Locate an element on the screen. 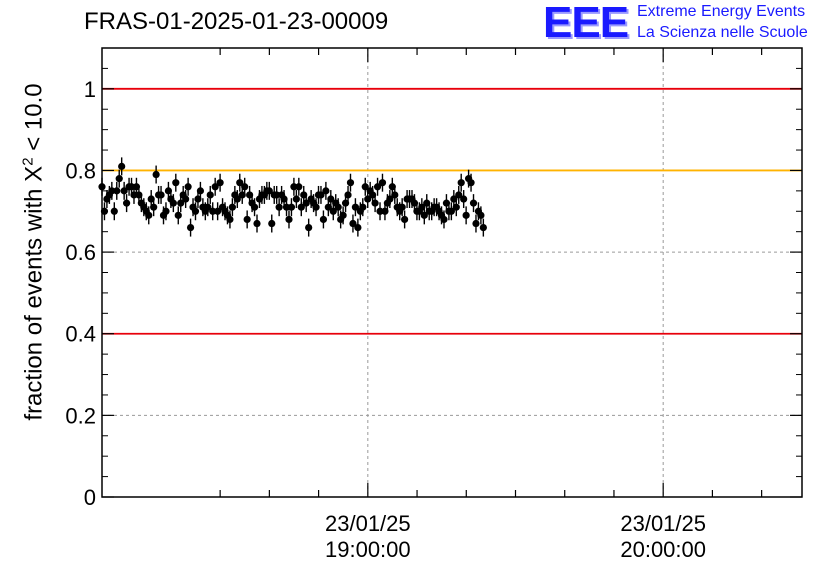 This screenshot has width=836, height=572. y-axis-title: fraction of events with X2 < 10.0 is located at coordinates (34, 251).